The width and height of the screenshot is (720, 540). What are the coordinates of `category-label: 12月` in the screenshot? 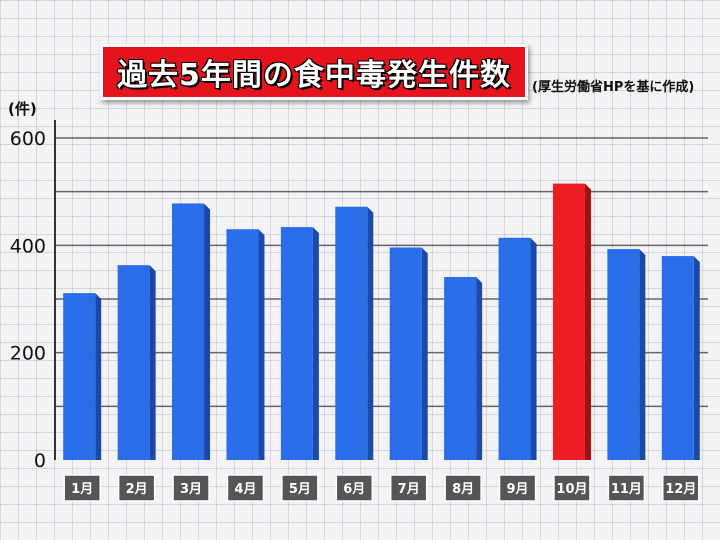 It's located at (680, 489).